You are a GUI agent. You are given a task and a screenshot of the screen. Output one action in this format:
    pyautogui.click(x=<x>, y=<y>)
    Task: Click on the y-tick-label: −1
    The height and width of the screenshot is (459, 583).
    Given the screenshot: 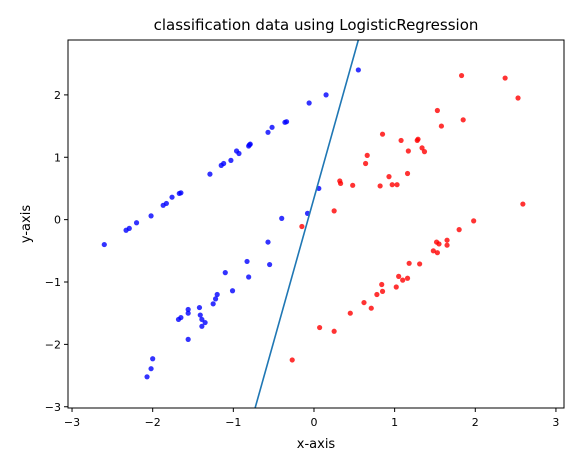 What is the action you would take?
    pyautogui.click(x=53, y=282)
    